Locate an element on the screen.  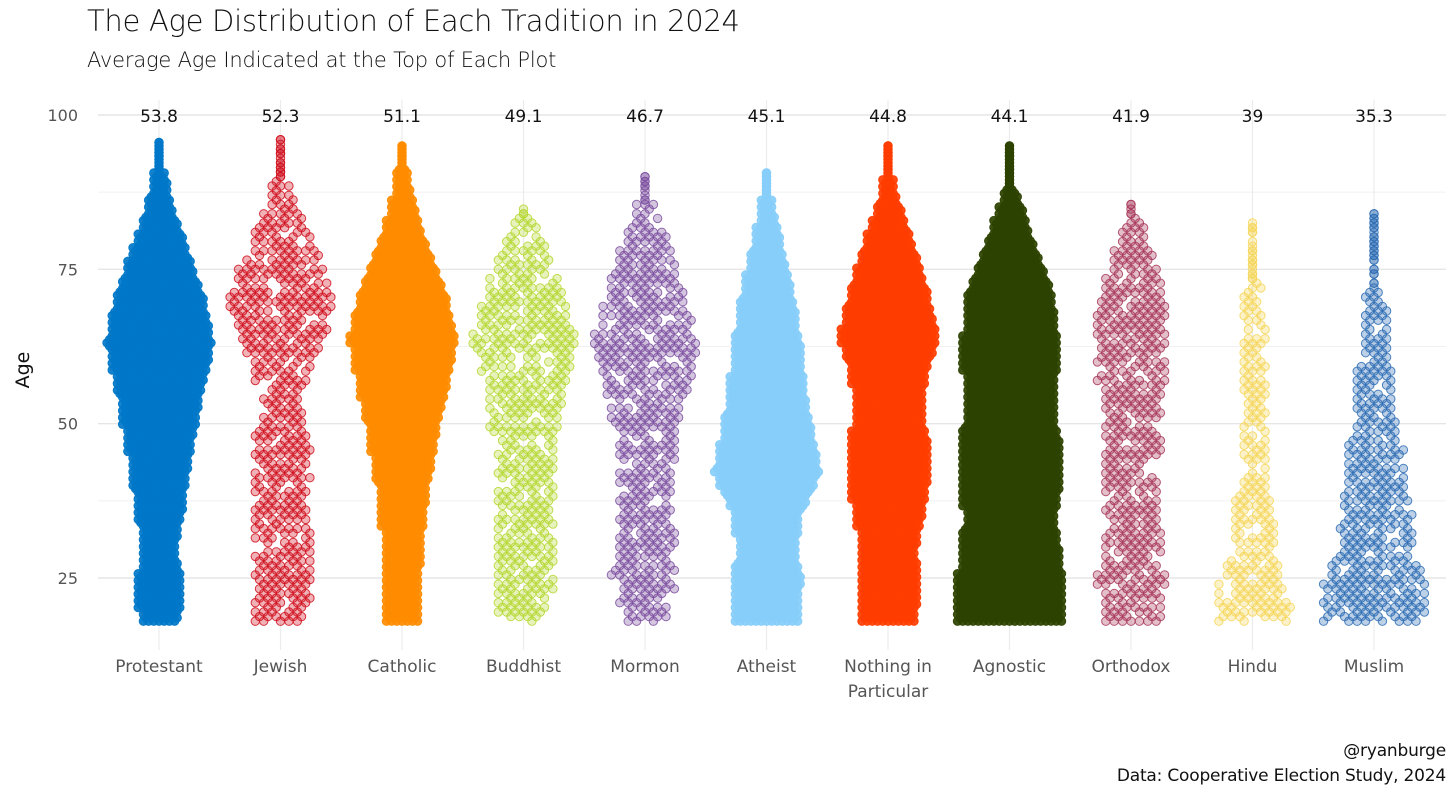
swarm-jewish is located at coordinates (280, 380).